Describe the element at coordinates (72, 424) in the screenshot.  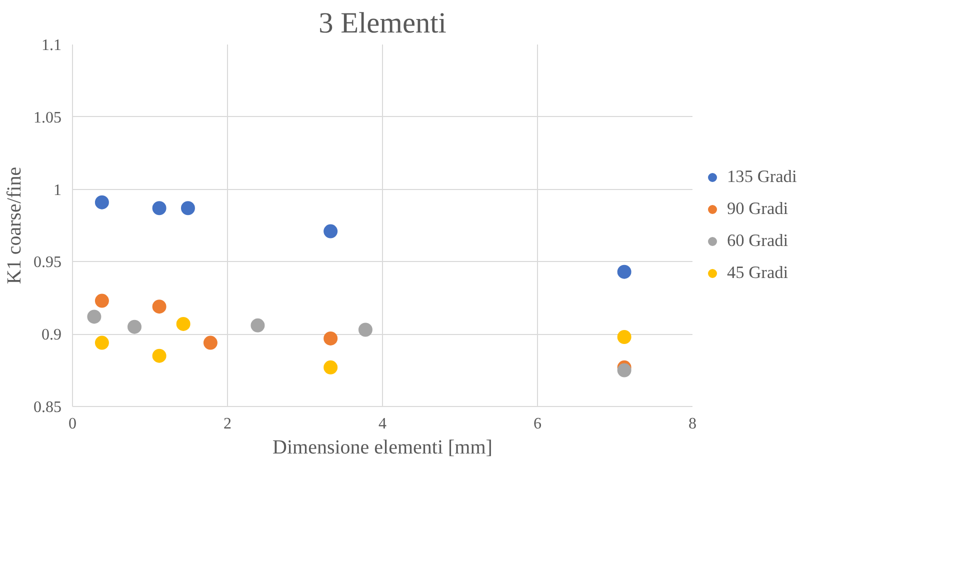
I see `x-tick-label: 0` at that location.